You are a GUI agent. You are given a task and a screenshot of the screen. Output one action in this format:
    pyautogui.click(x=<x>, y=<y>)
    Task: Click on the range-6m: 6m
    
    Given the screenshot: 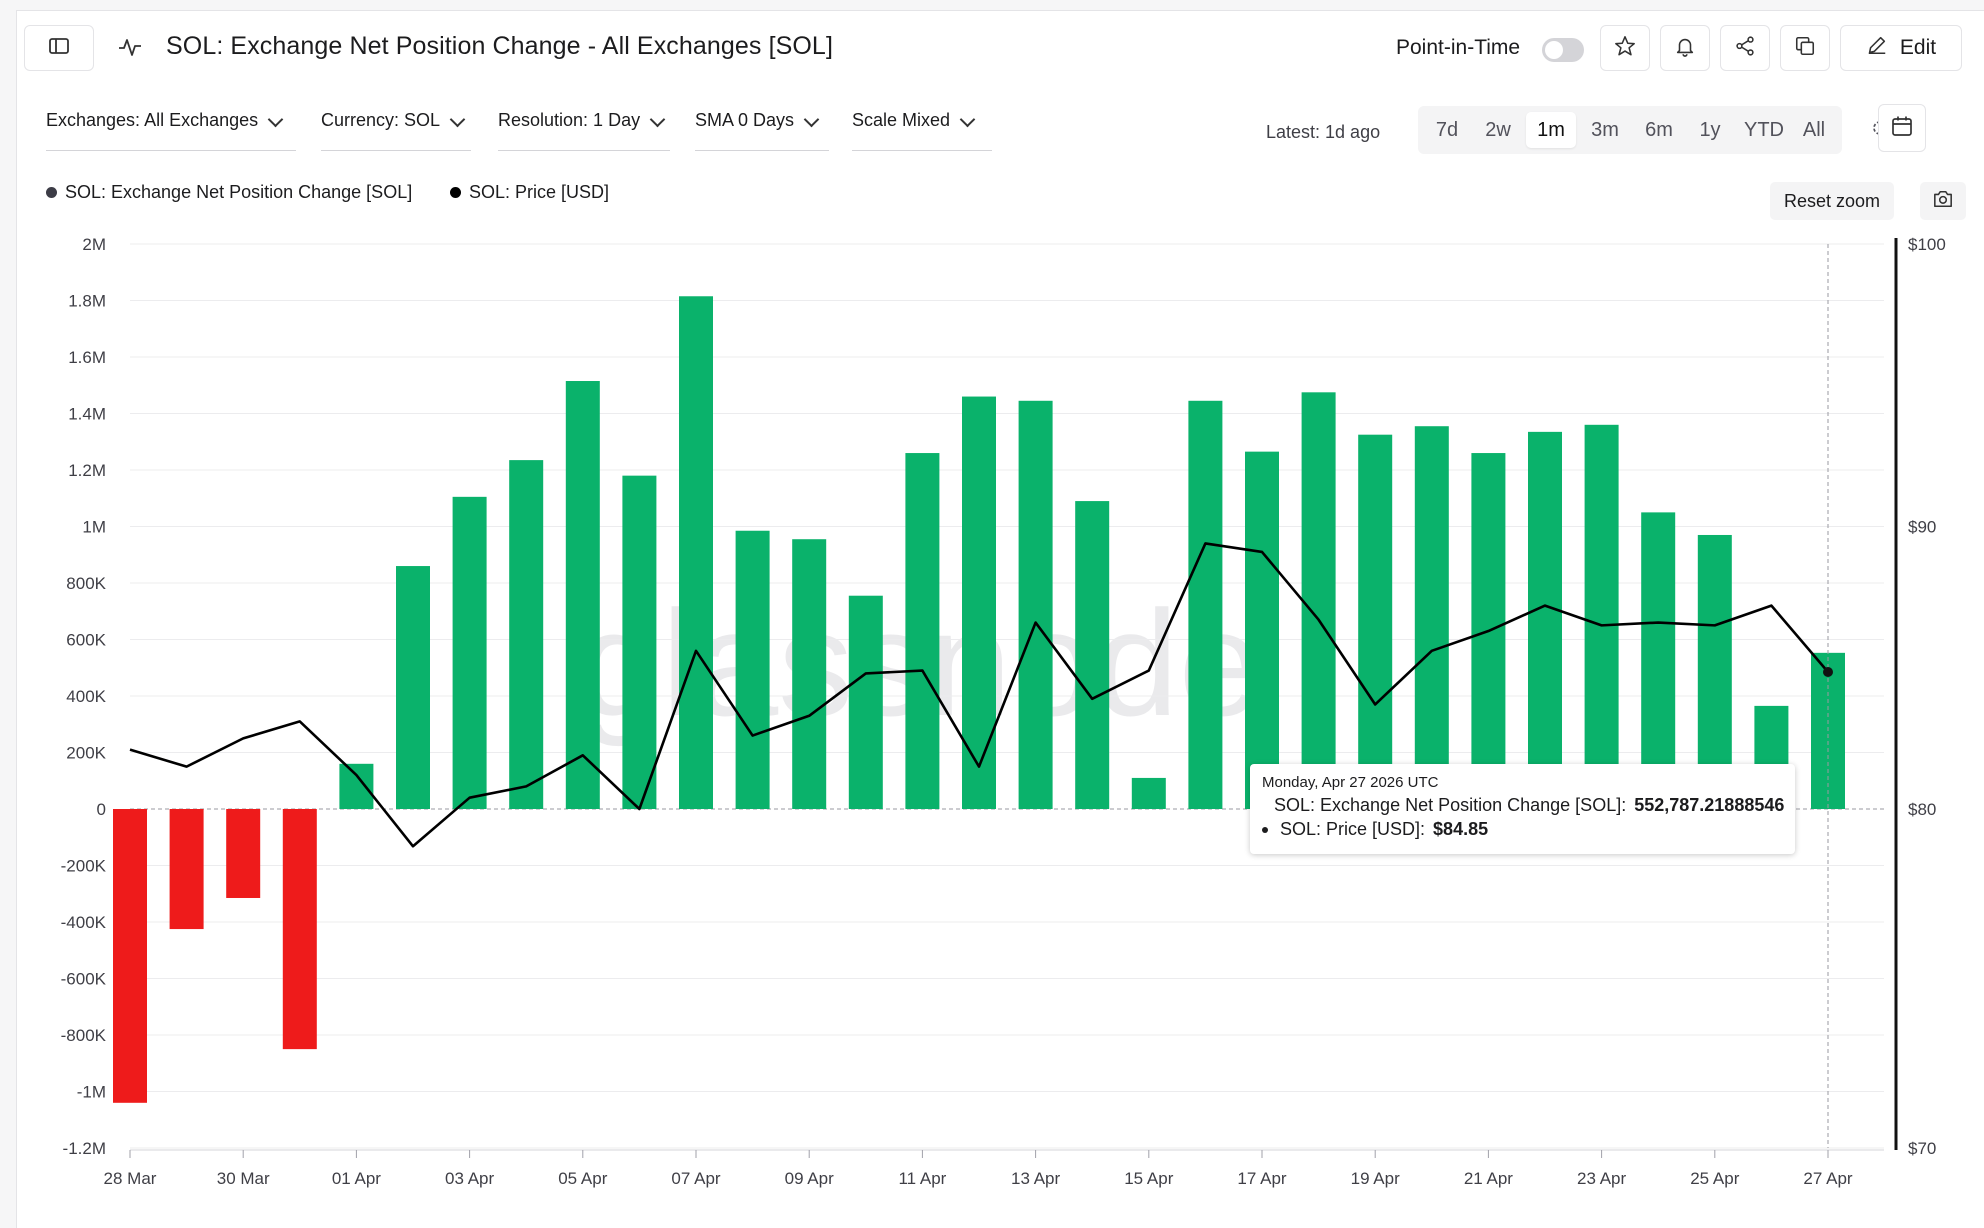 What is the action you would take?
    pyautogui.click(x=1659, y=130)
    